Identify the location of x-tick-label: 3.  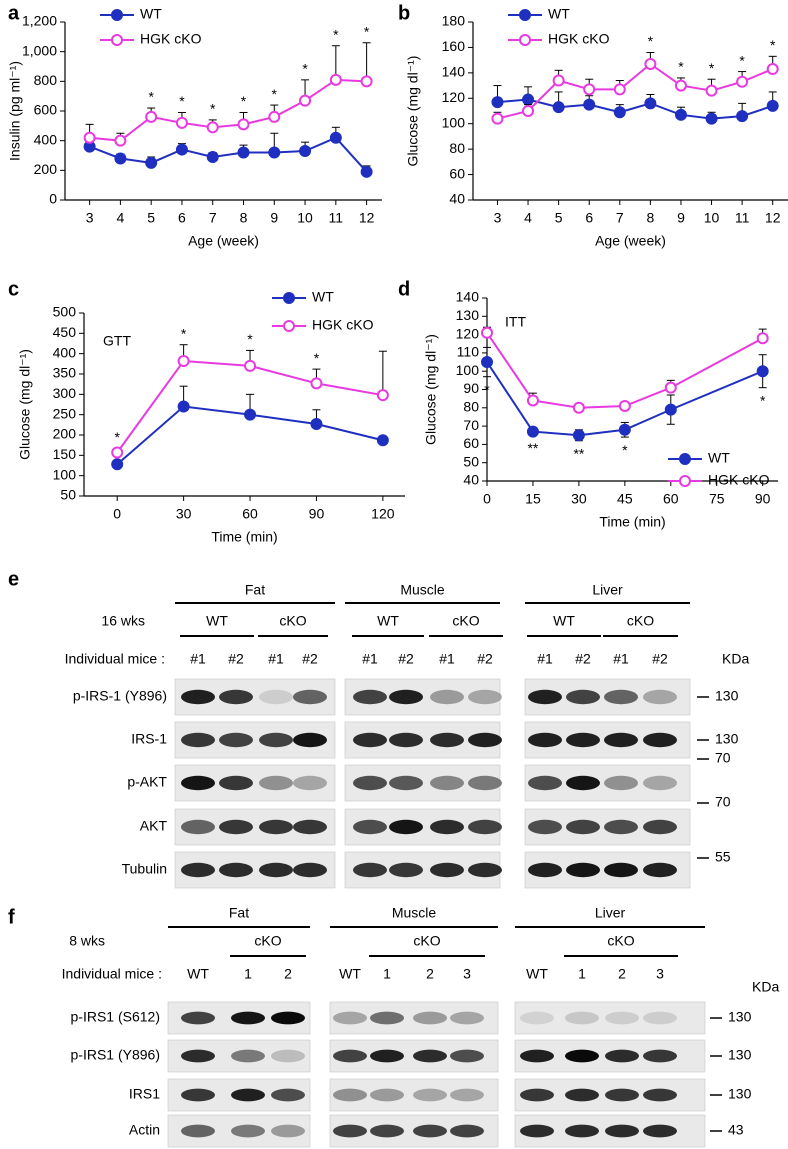
(498, 218).